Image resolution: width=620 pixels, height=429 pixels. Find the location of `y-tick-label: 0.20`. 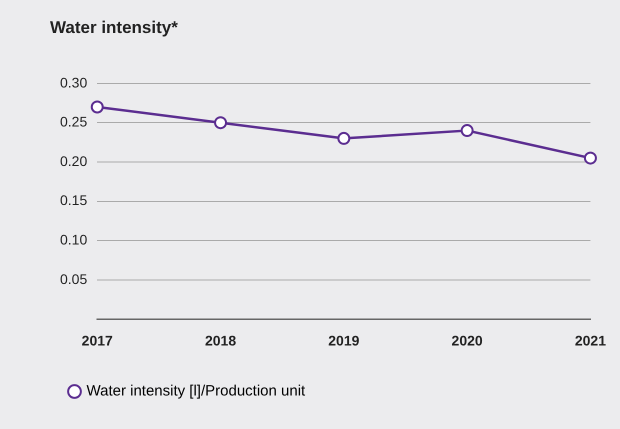

y-tick-label: 0.20 is located at coordinates (74, 160).